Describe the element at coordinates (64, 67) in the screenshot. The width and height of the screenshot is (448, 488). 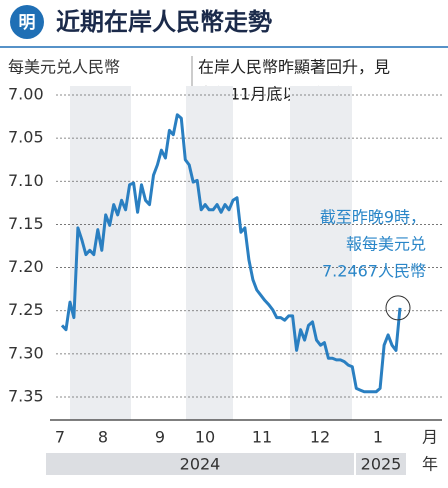
I see `y-axis-label: 每美元兑人民幣` at that location.